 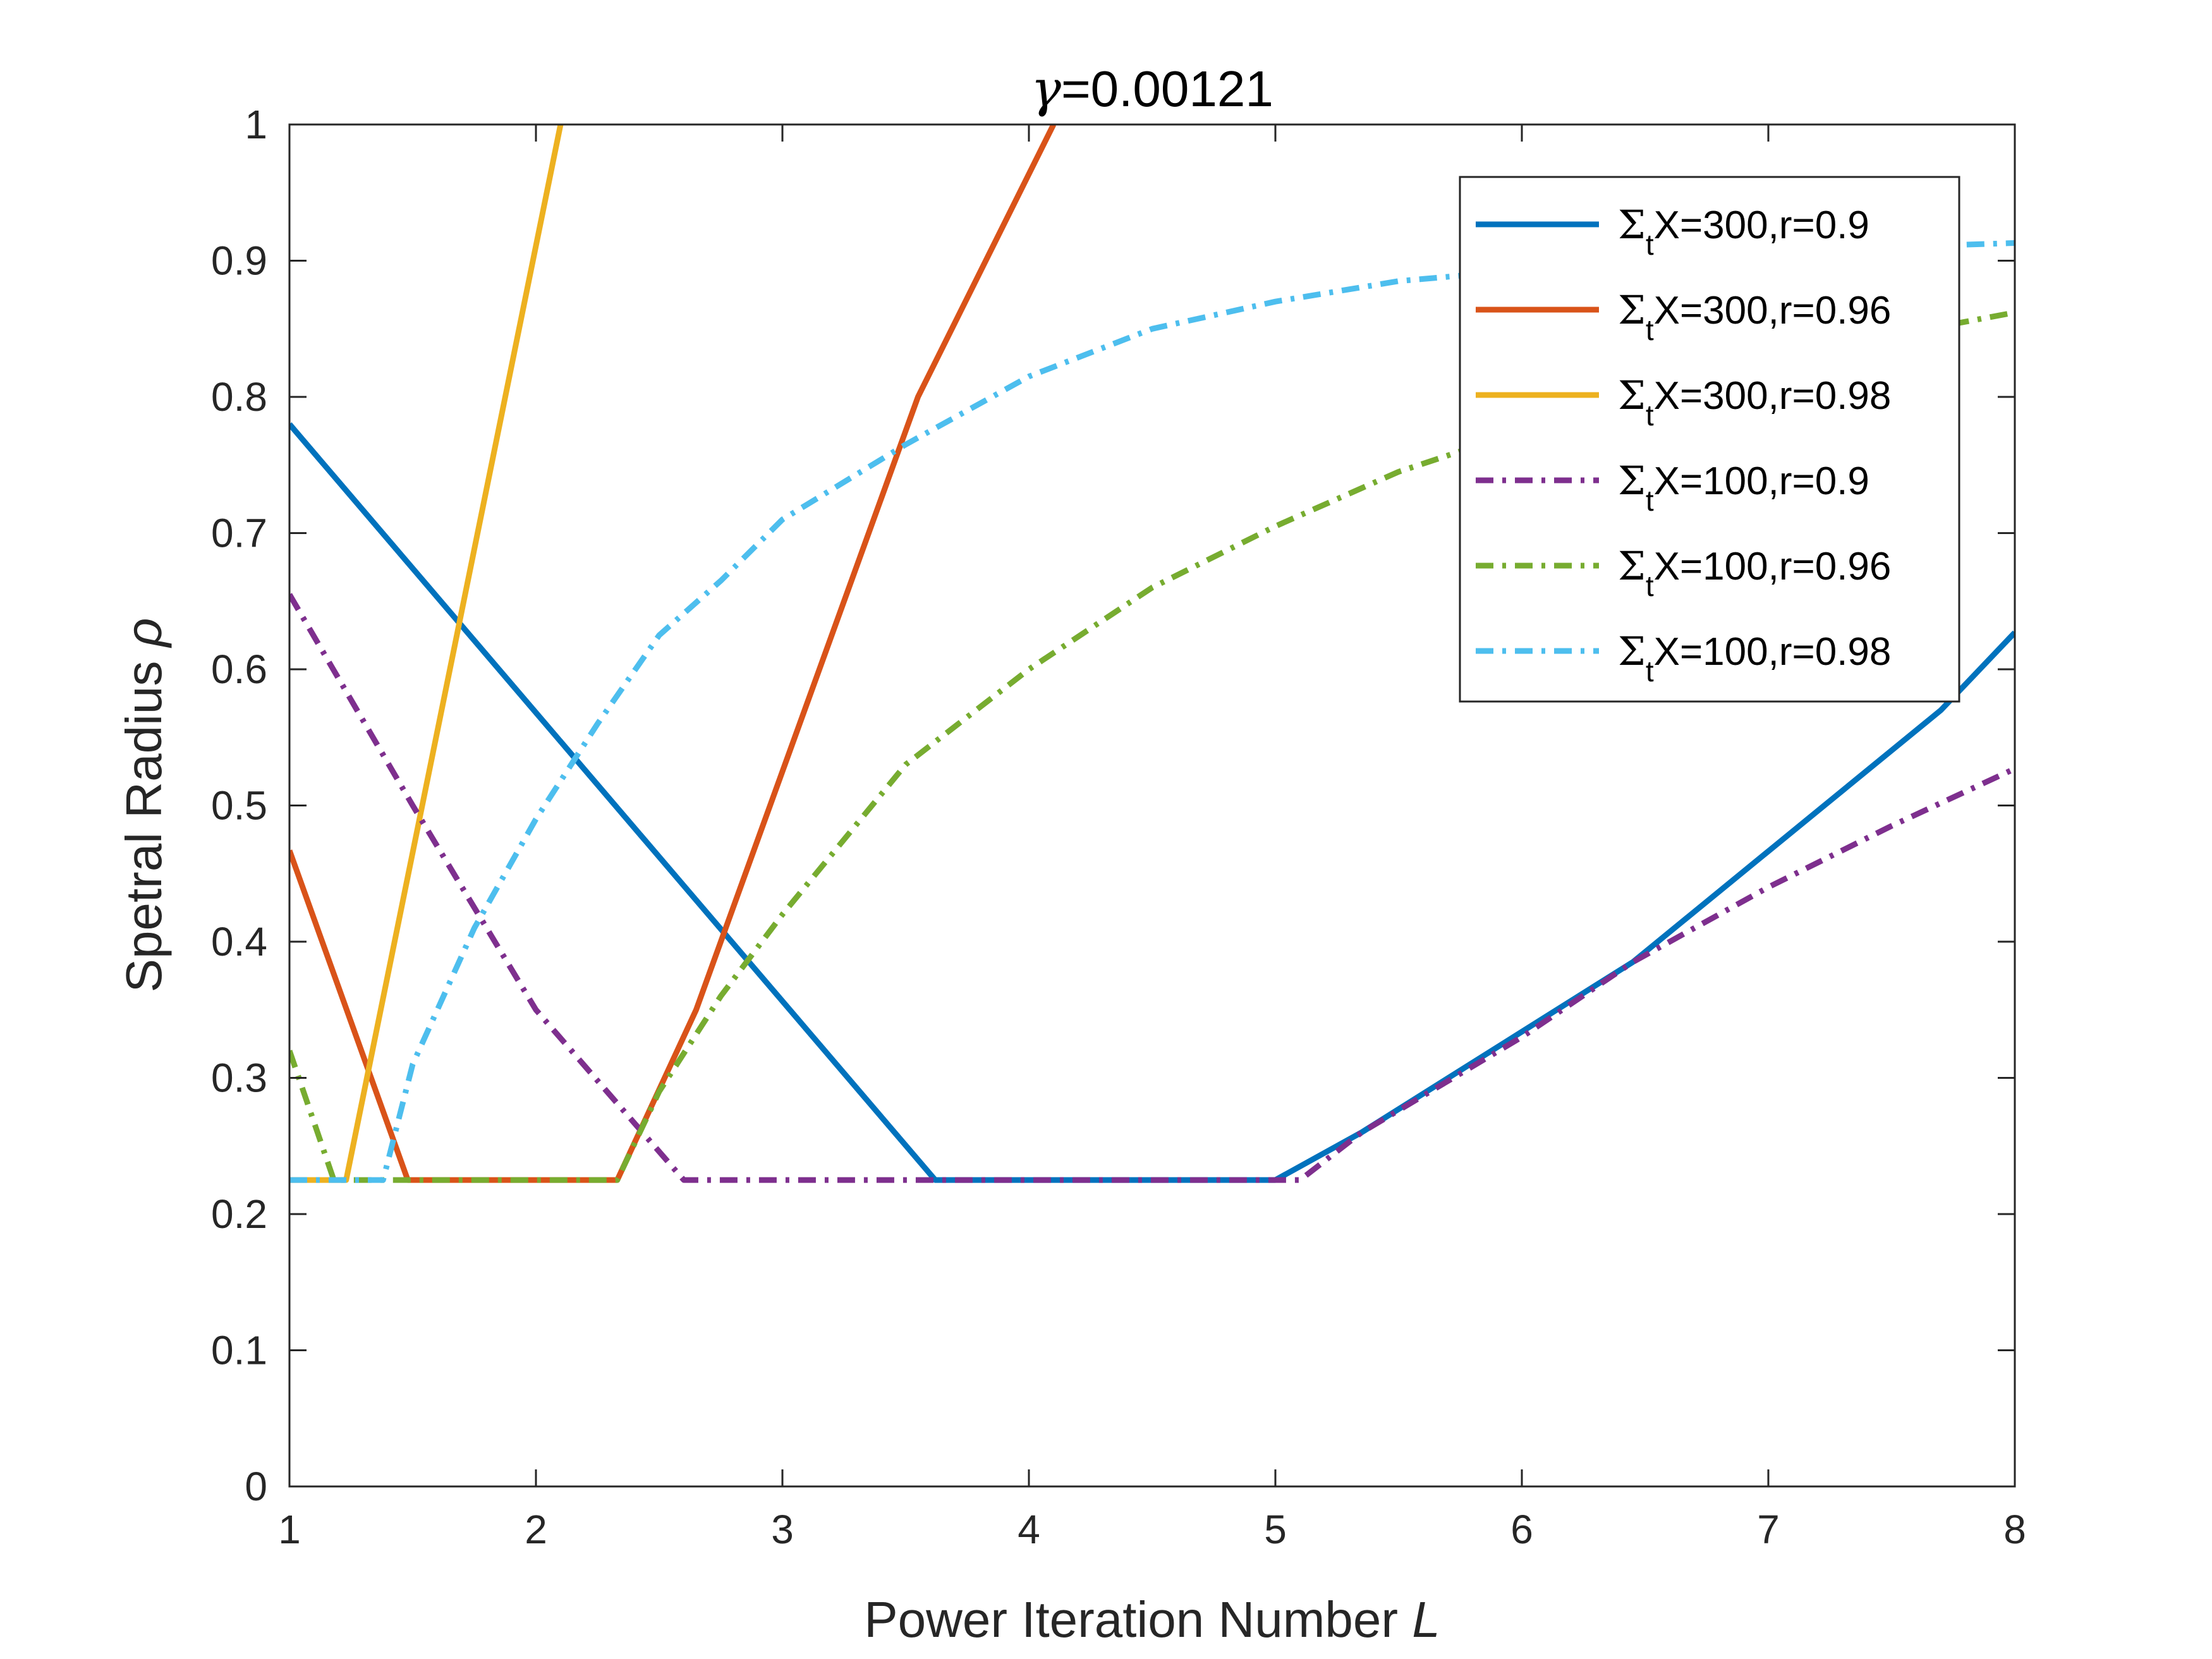 I want to click on legend-box, so click(x=1710, y=440).